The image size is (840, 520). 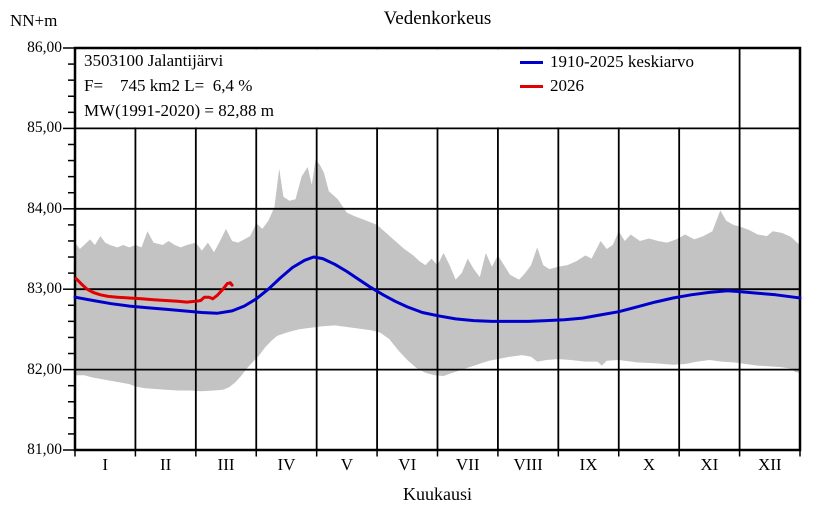 I want to click on legend-label-mean: 1910-2025 keskiarvo, so click(x=622, y=61).